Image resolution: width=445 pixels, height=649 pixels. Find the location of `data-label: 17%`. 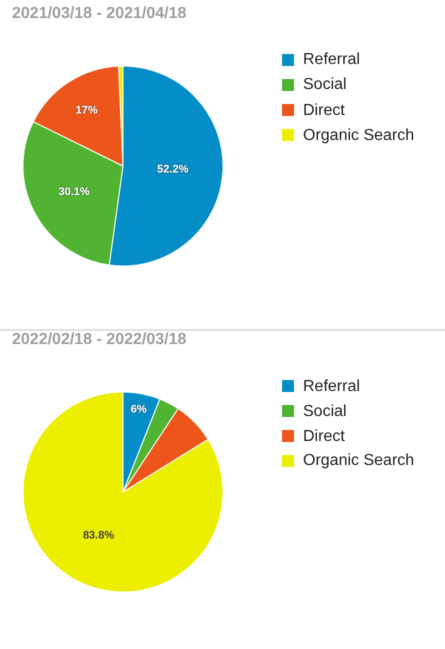

data-label: 17% is located at coordinates (87, 110).